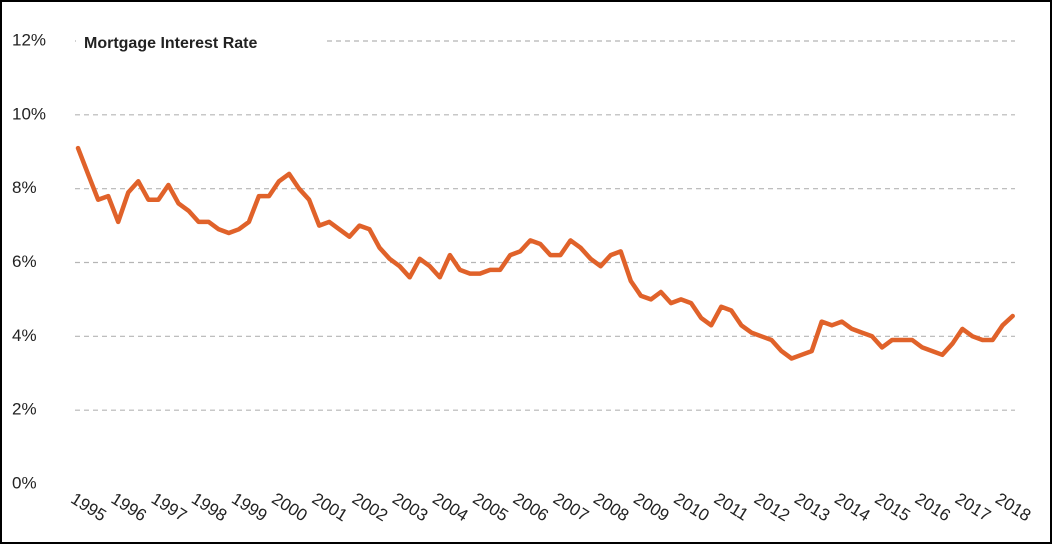 The image size is (1052, 544). What do you see at coordinates (29, 39) in the screenshot?
I see `y-tick-label: 12%` at bounding box center [29, 39].